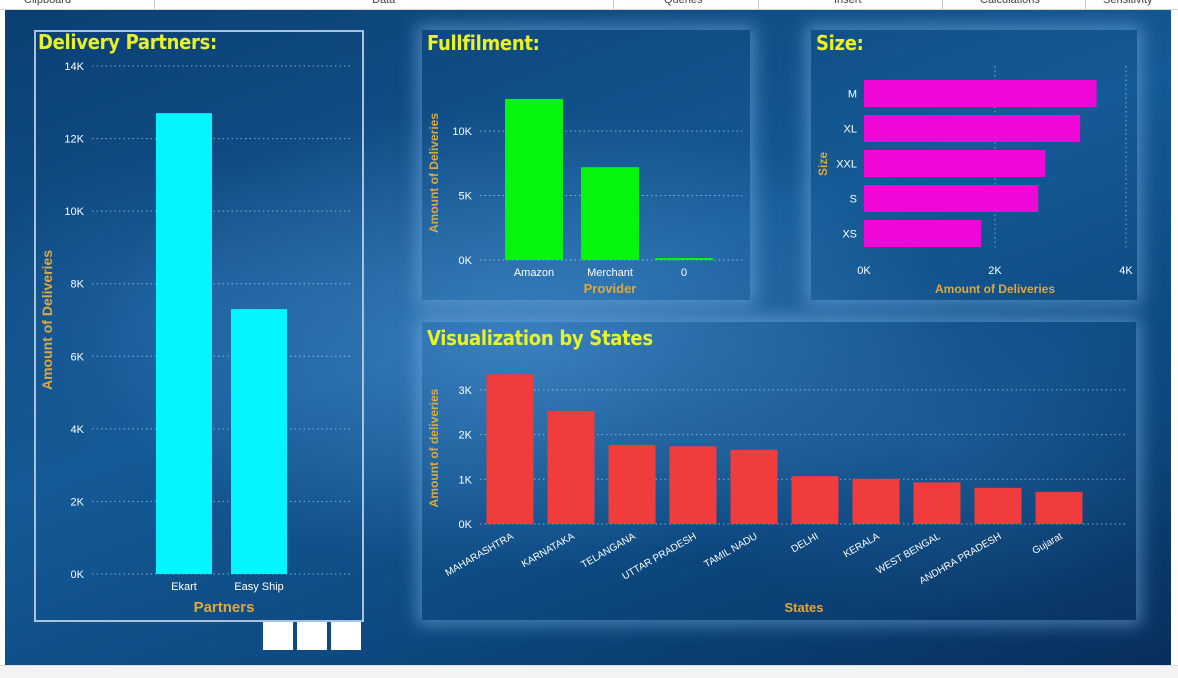 The width and height of the screenshot is (1178, 678). What do you see at coordinates (846, 165) in the screenshot?
I see `y-category-label-size: XXL` at bounding box center [846, 165].